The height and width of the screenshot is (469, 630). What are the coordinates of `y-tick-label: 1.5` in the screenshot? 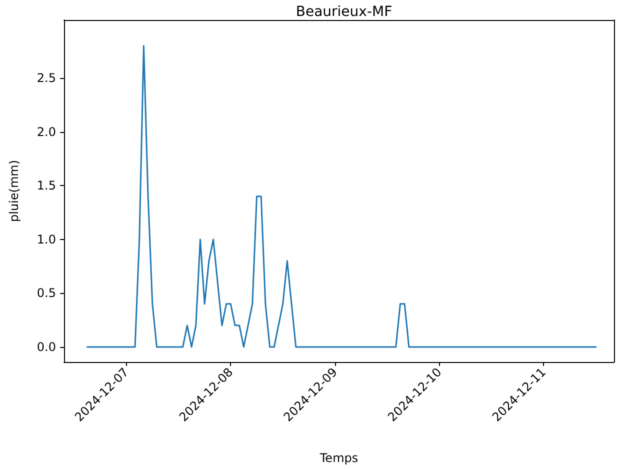 It's located at (46, 185).